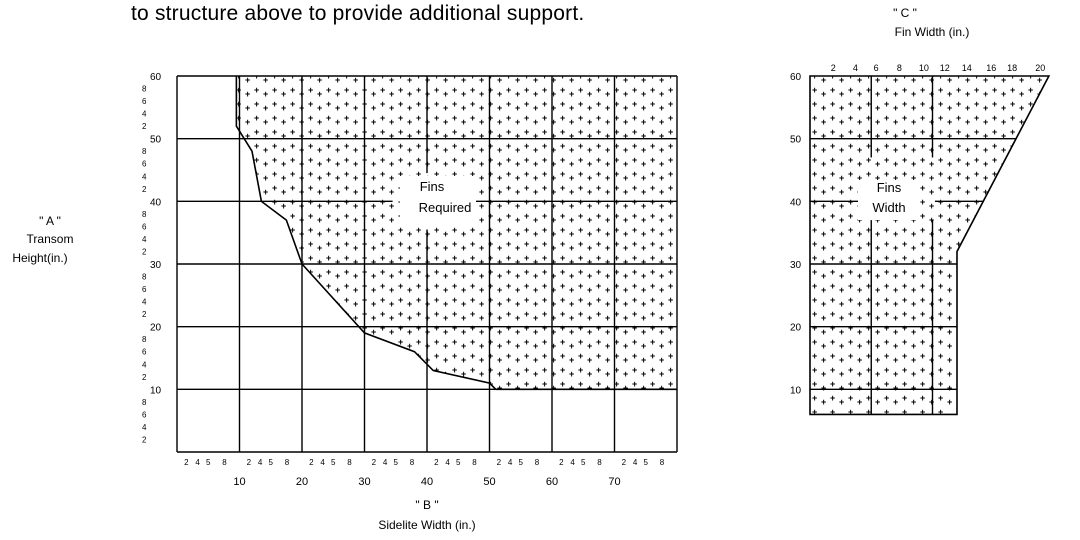 This screenshot has height=540, width=1080. What do you see at coordinates (833, 68) in the screenshot?
I see `fin-x-tick-label: 2` at bounding box center [833, 68].